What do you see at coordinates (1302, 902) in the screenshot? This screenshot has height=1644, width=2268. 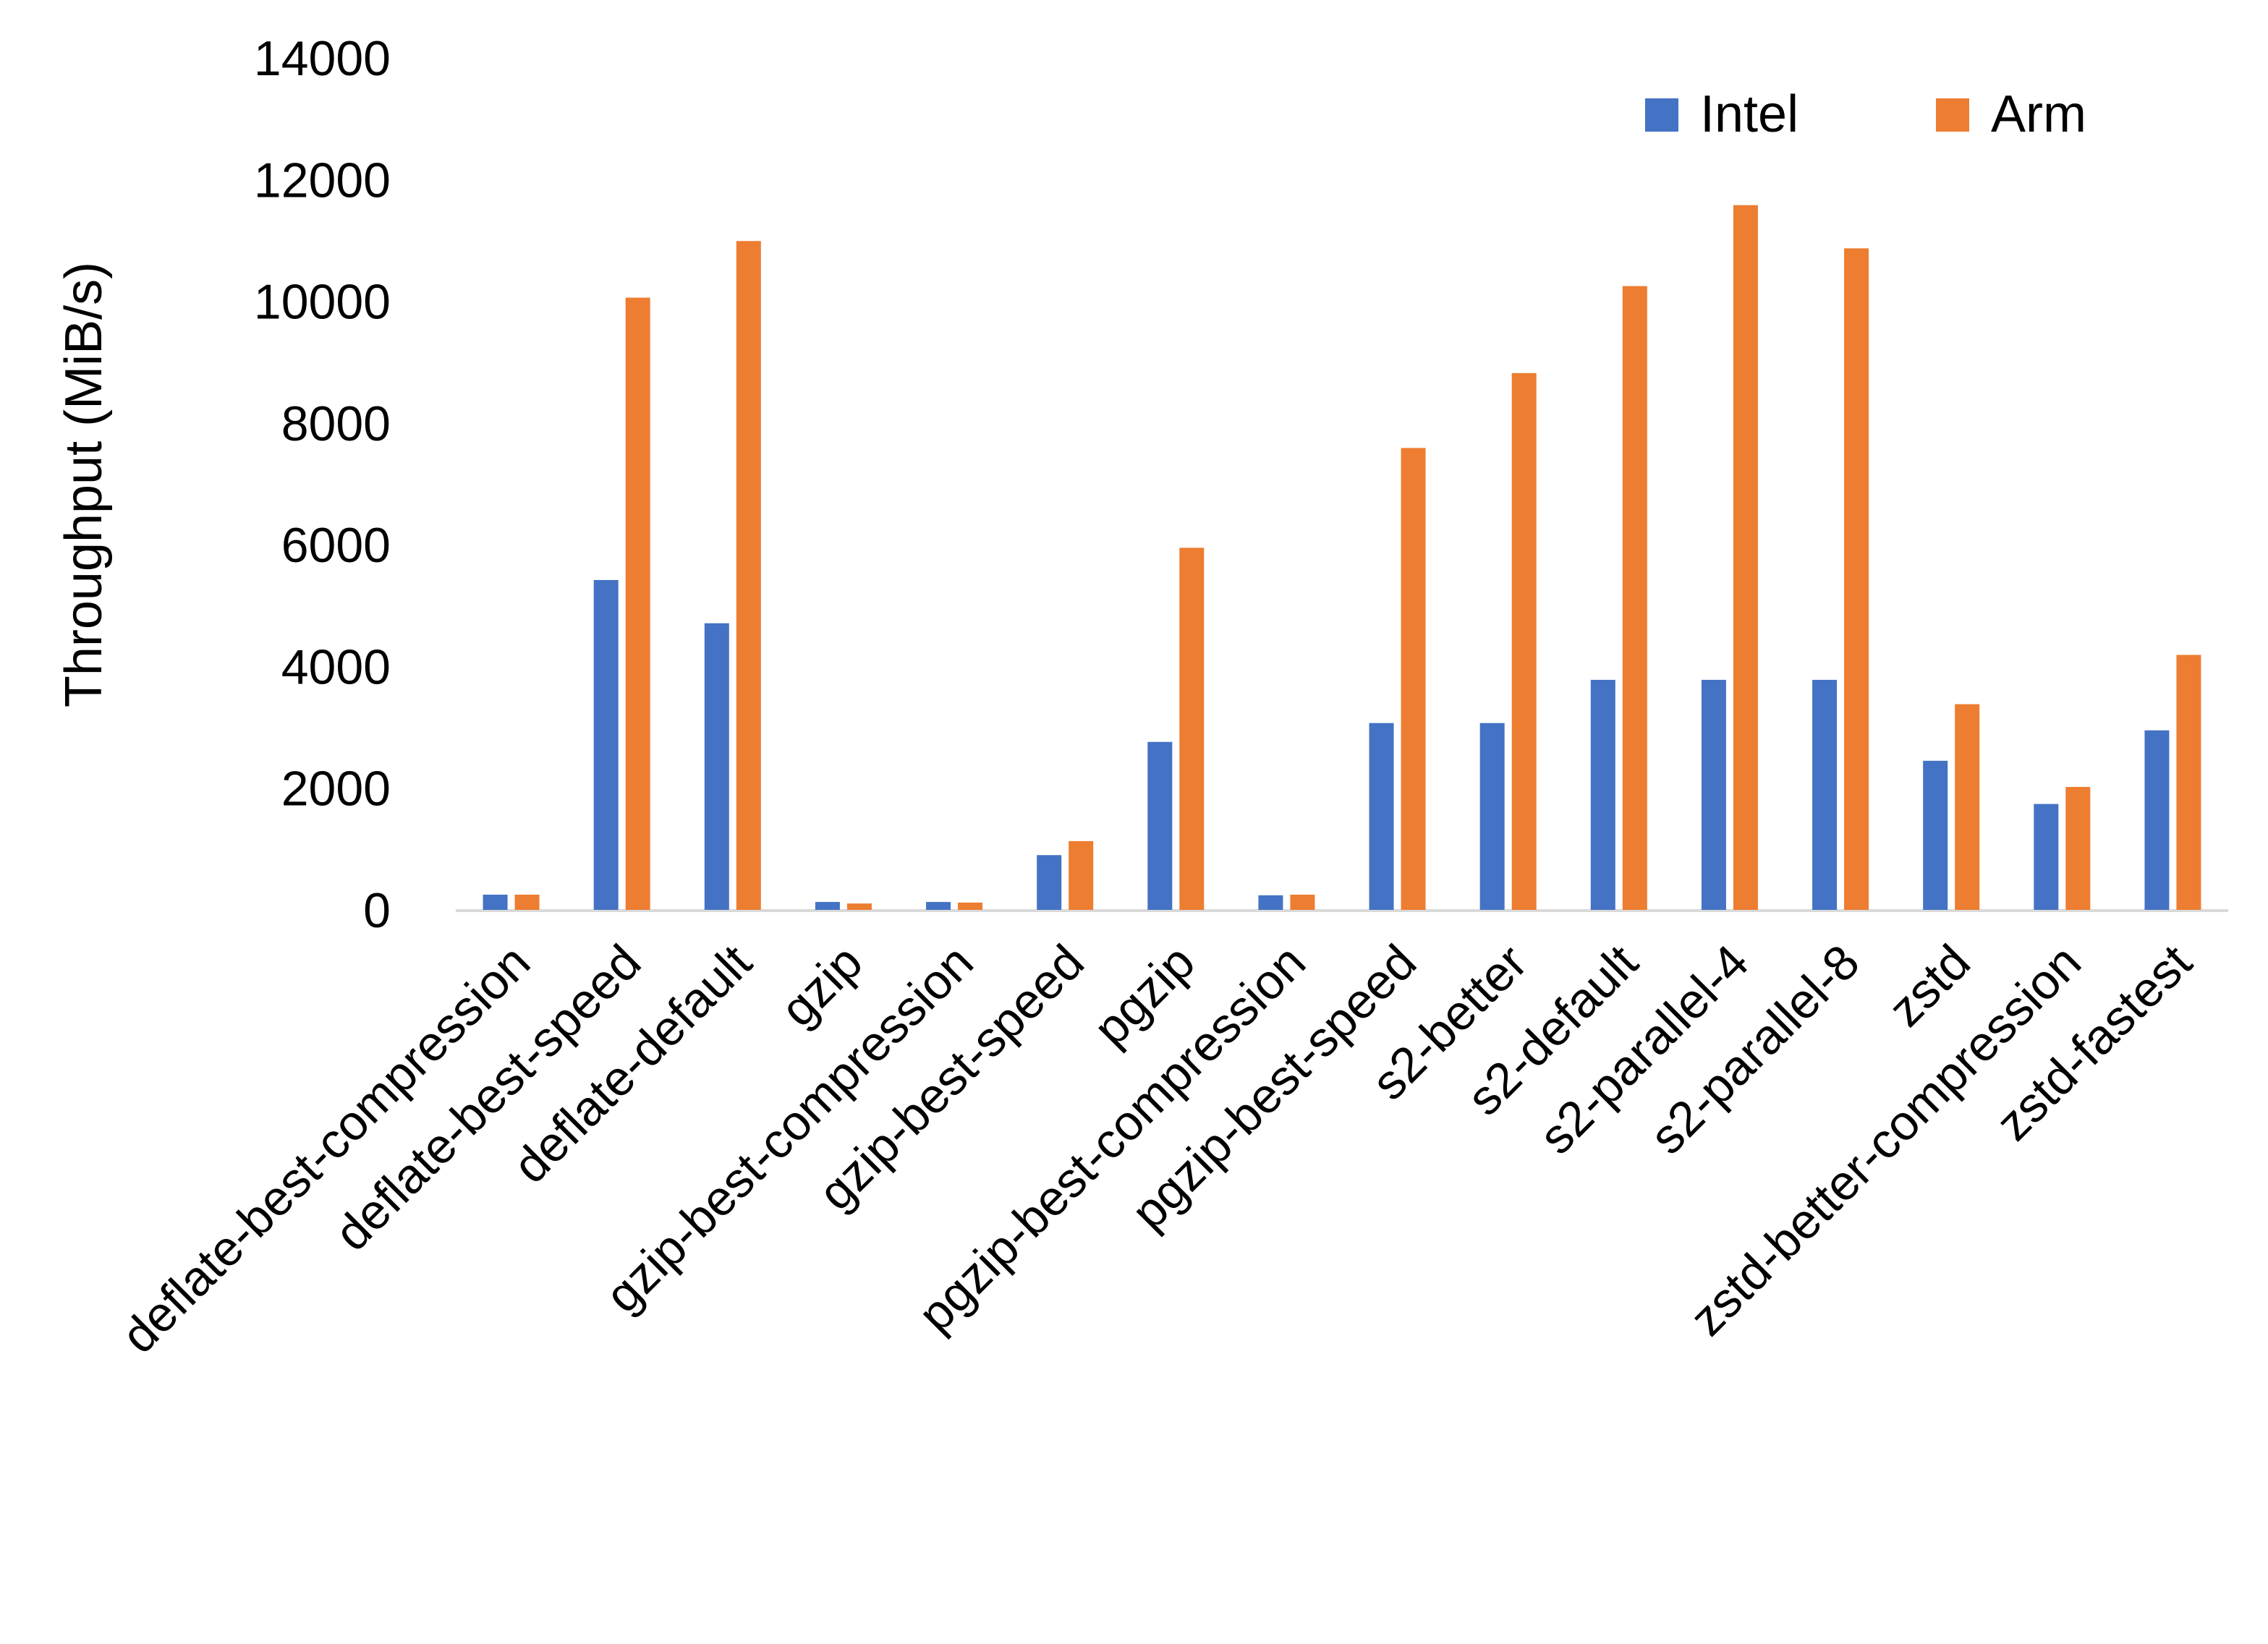 I see `bar-arm-pgzip-best-compression` at bounding box center [1302, 902].